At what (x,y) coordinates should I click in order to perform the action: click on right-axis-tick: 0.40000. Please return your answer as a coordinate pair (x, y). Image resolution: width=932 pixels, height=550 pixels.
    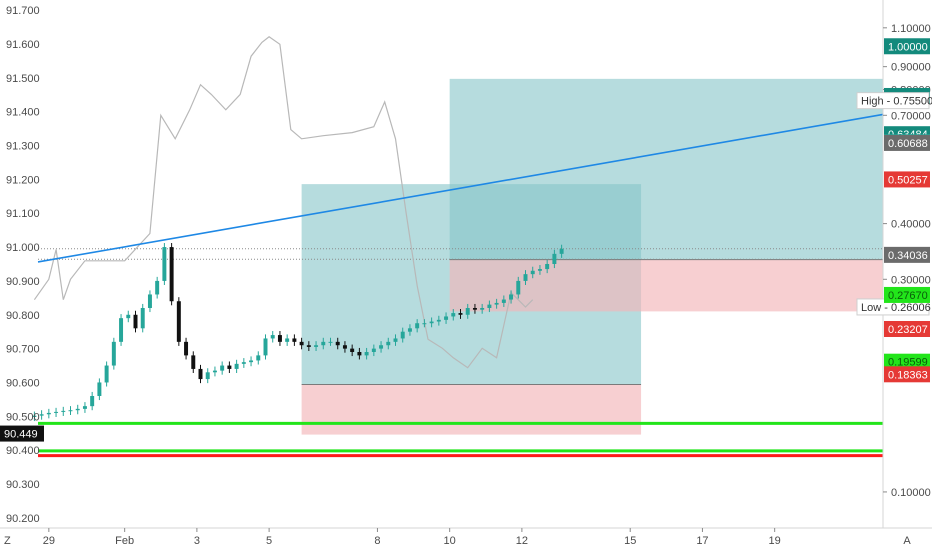
    Looking at the image, I should click on (911, 225).